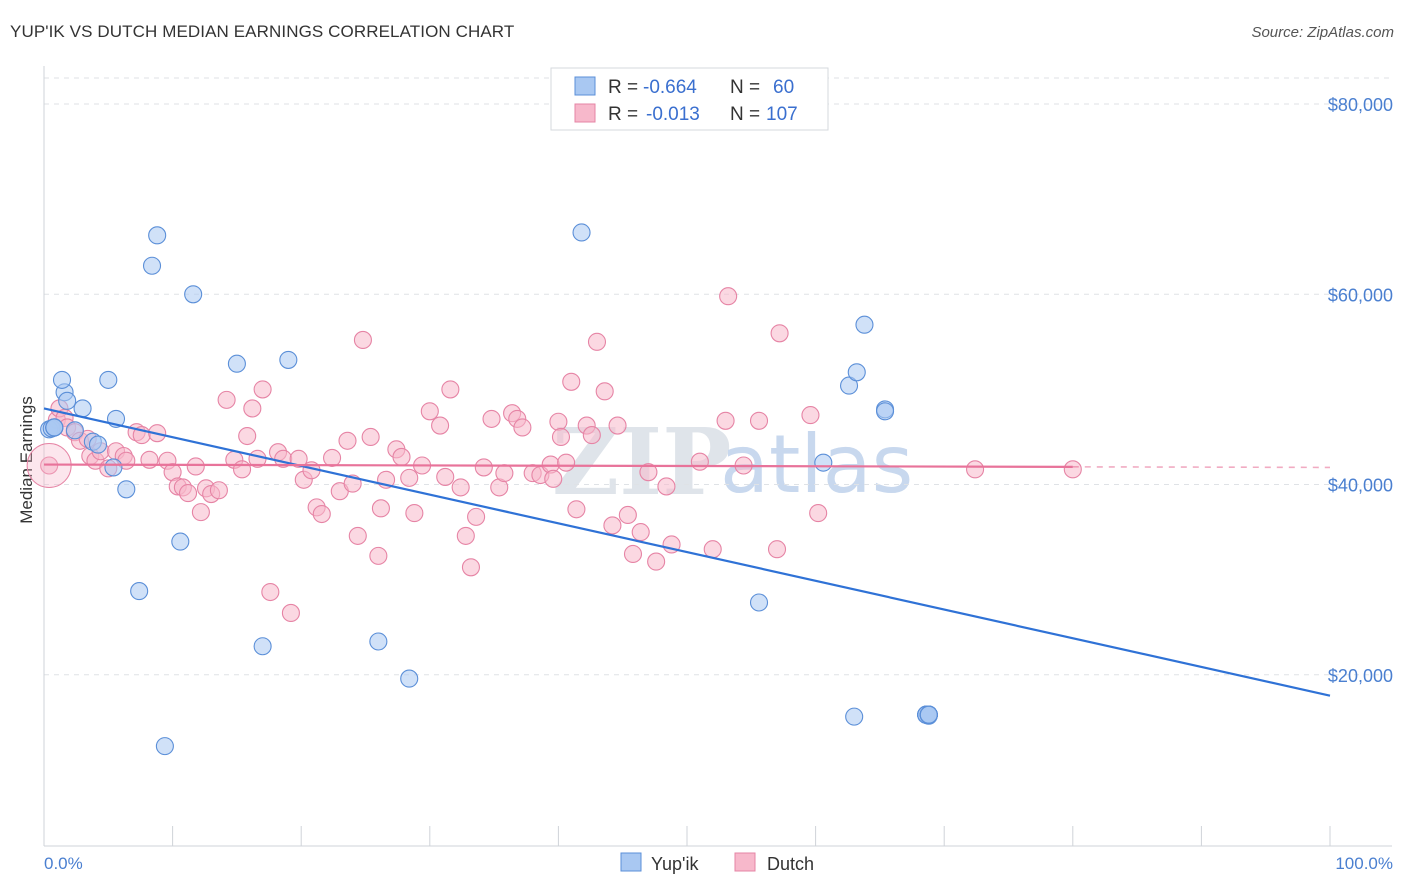 Image resolution: width=1406 pixels, height=892 pixels. I want to click on y-tick-labels: $20,000 $40,000 $60,000 $80,000, so click(1360, 390).